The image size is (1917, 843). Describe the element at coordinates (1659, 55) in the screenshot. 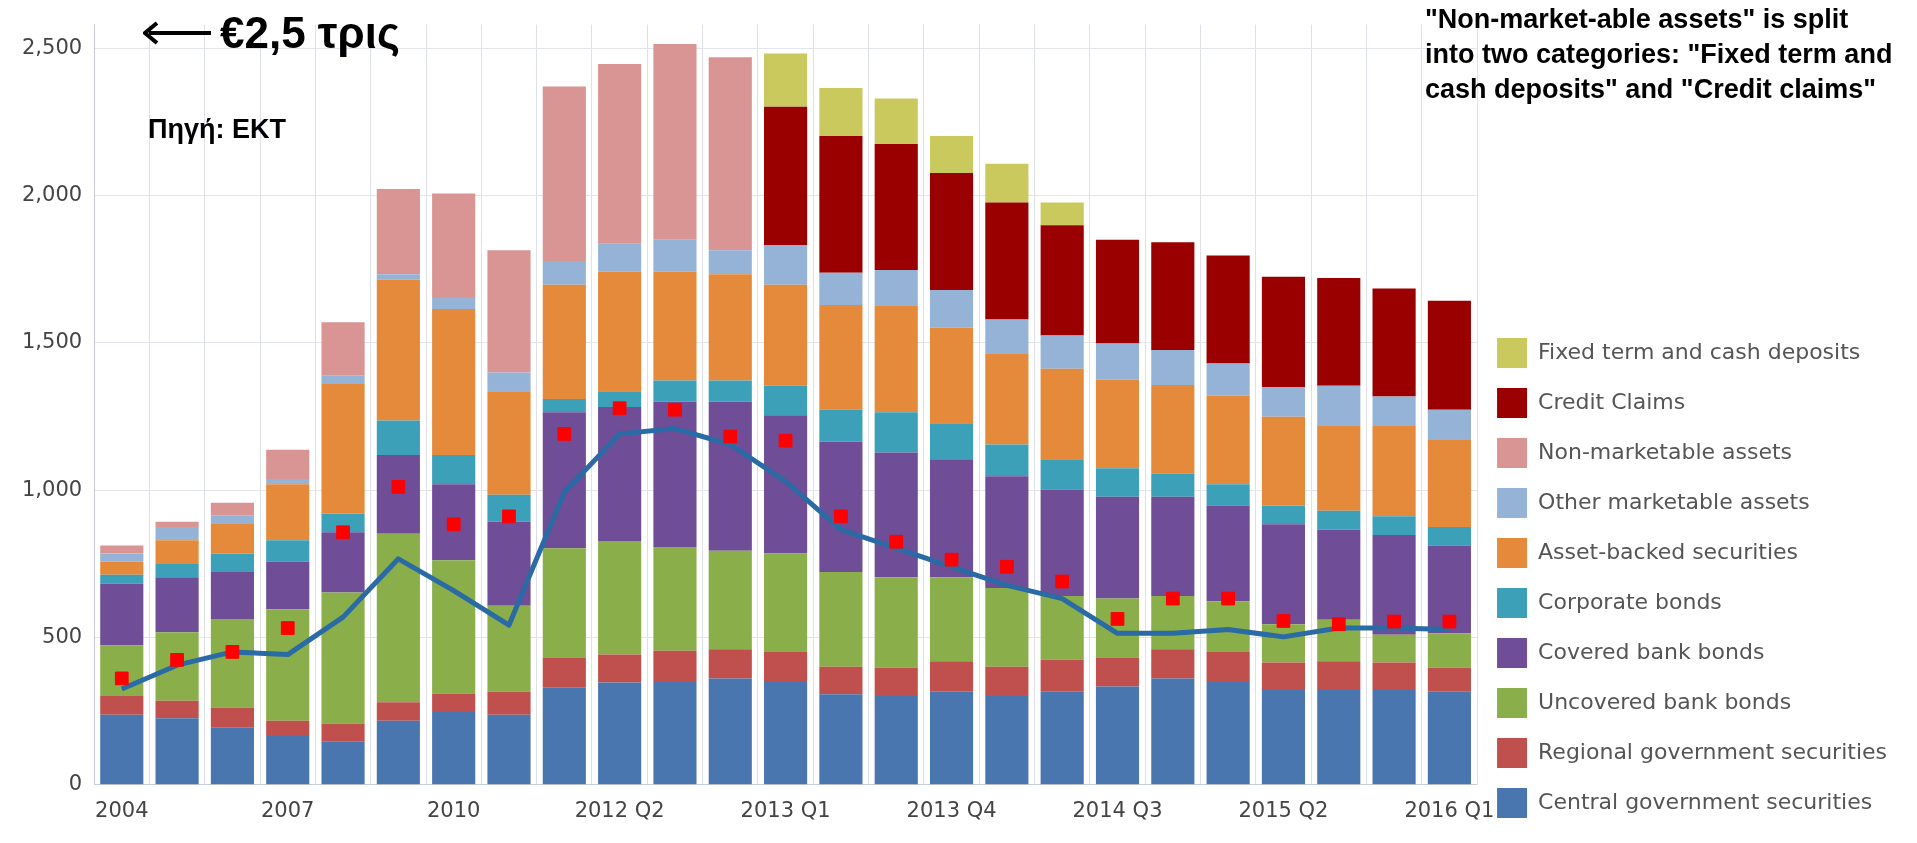

I see `annotation: "Non-market-able assets" is split into two categories: "Fixed term and cash deposits" and "Credit claims"` at that location.